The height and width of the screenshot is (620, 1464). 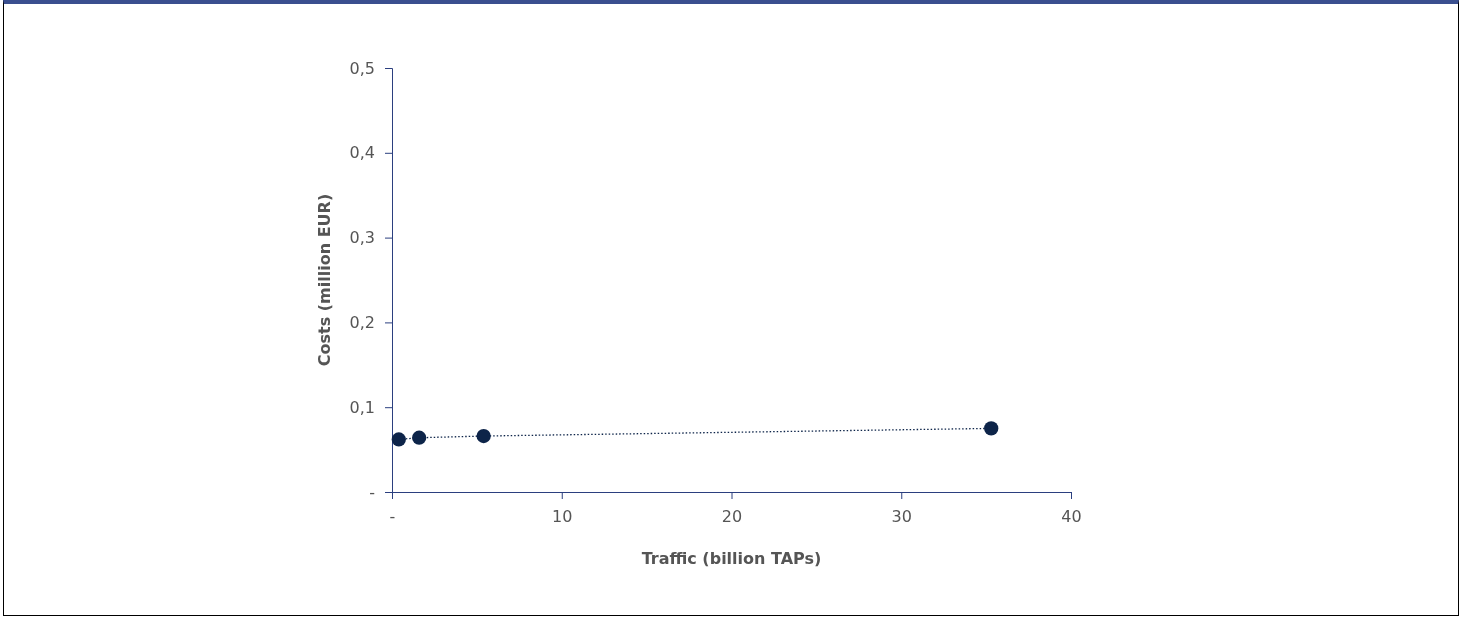 I want to click on y-tick-label: 0,1, so click(x=362, y=407).